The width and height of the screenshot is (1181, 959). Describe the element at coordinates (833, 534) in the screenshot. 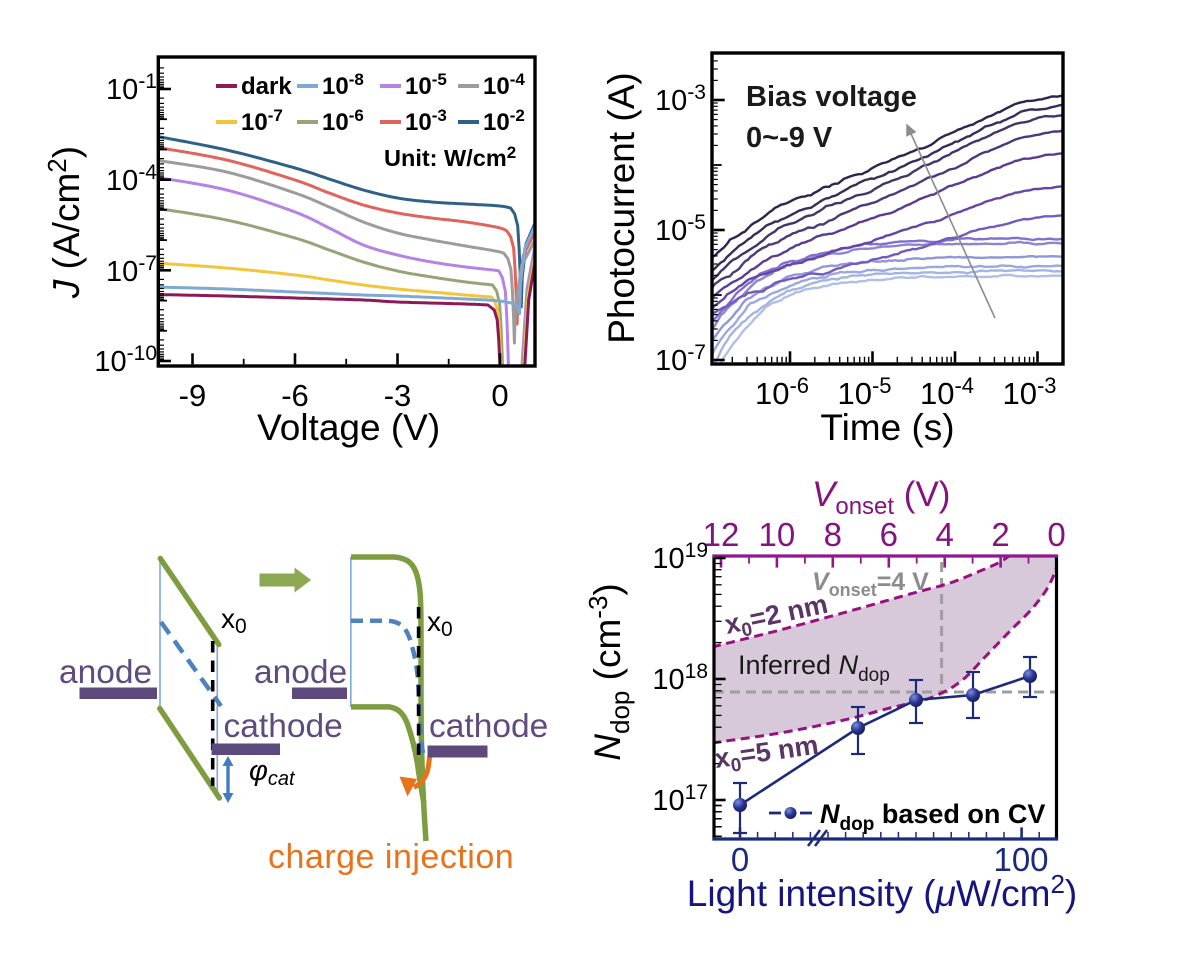

I see `svg-text: 8` at that location.